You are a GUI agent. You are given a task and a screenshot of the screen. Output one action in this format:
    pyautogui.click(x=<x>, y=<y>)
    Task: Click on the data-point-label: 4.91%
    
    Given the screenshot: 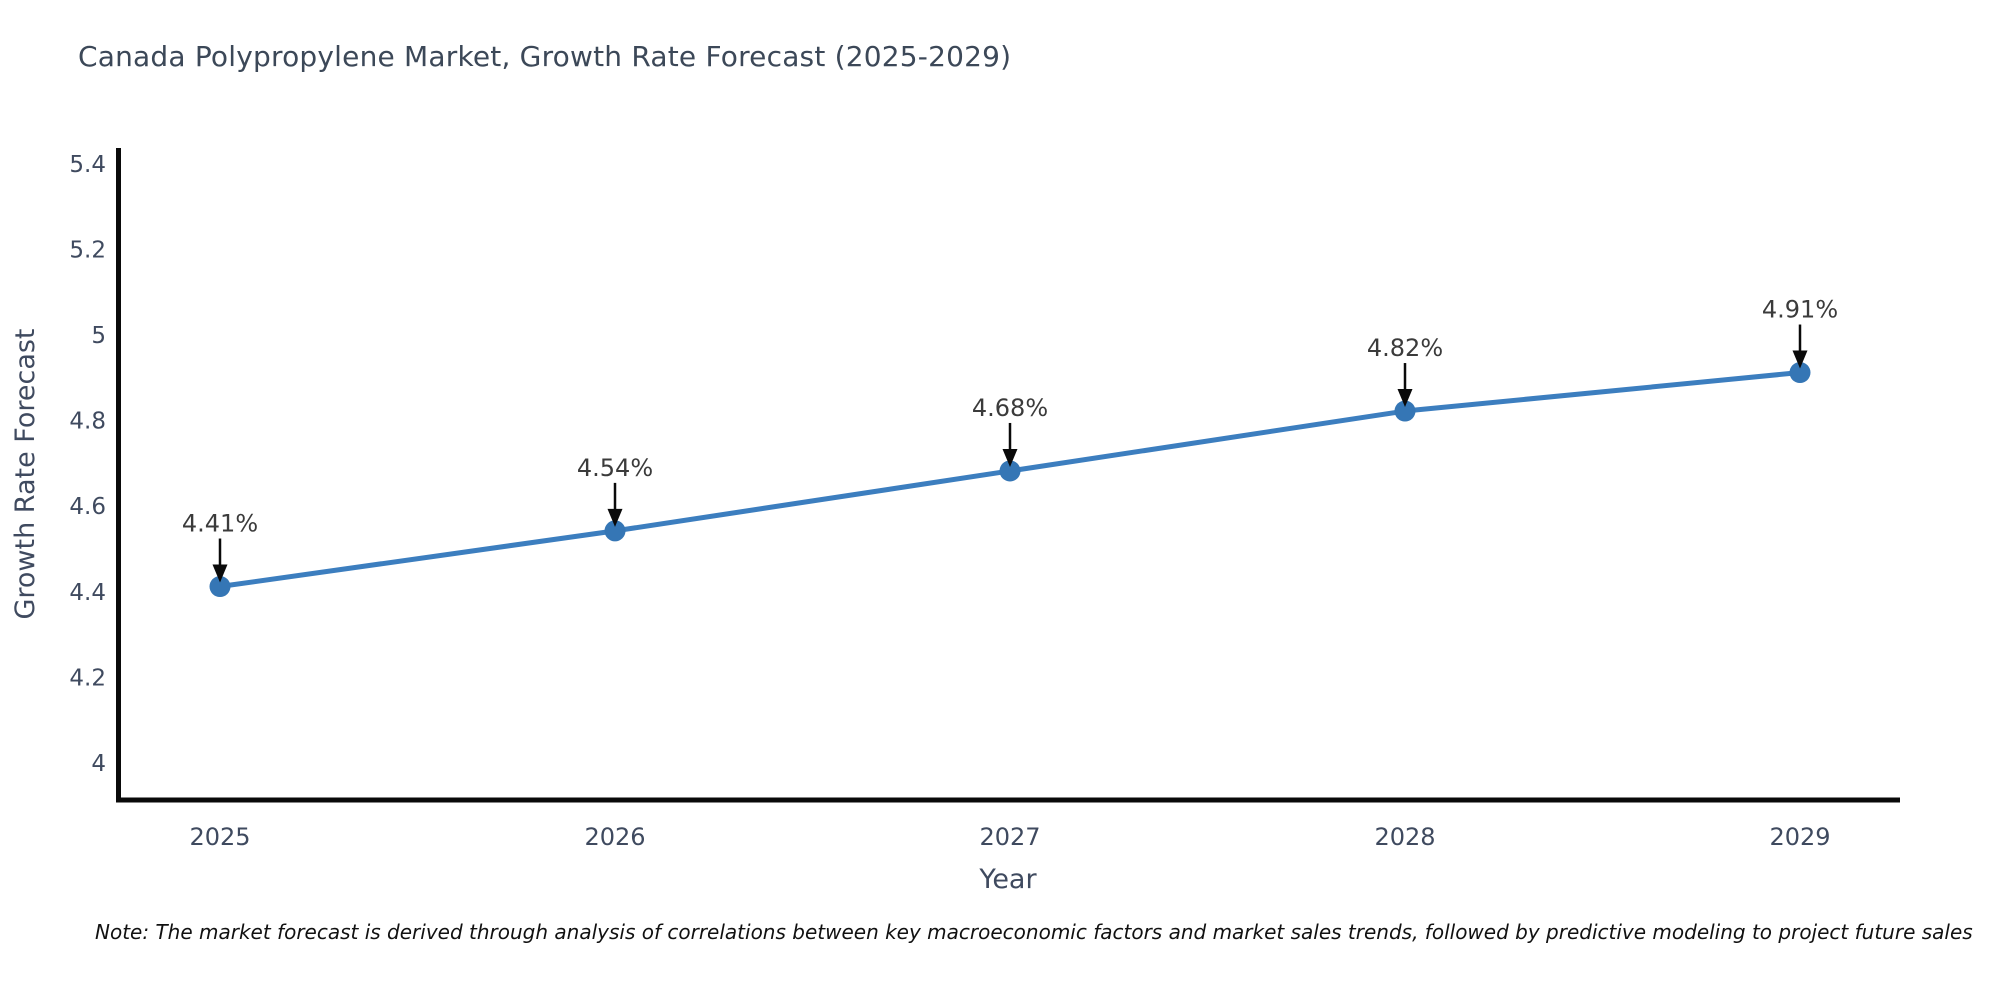 What is the action you would take?
    pyautogui.click(x=1800, y=310)
    